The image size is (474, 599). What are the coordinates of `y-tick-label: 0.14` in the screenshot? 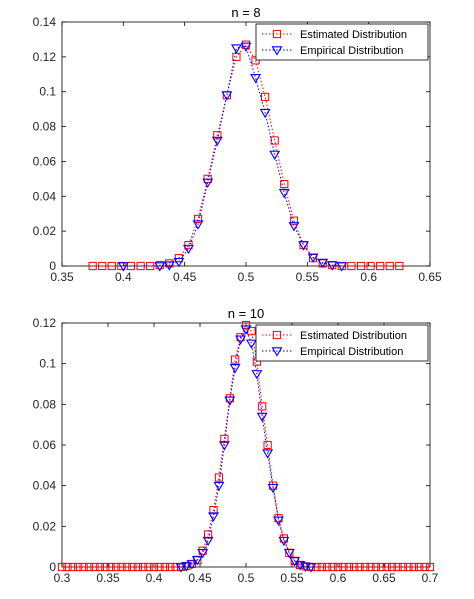 It's located at (45, 22).